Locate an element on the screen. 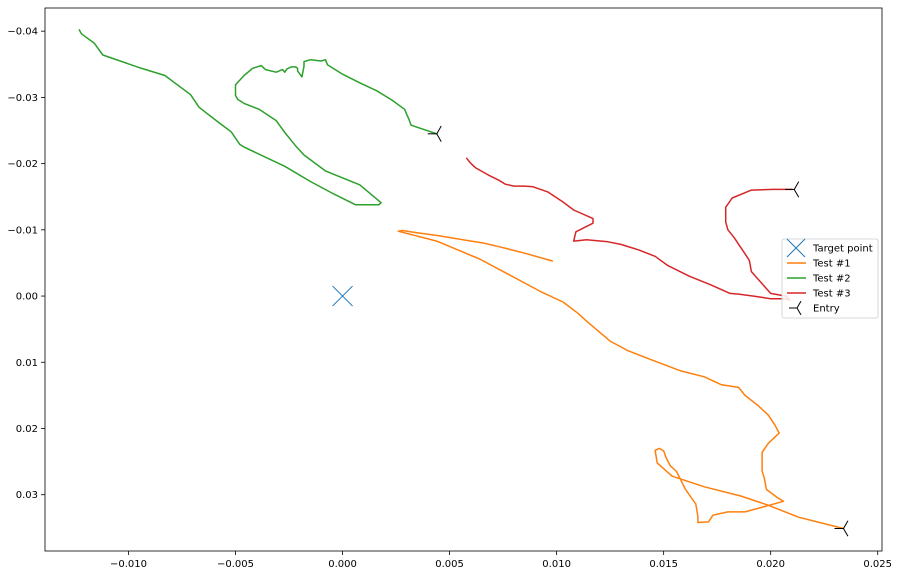 Image resolution: width=901 pixels, height=575 pixels. legend-item: Test #3 is located at coordinates (819, 294).